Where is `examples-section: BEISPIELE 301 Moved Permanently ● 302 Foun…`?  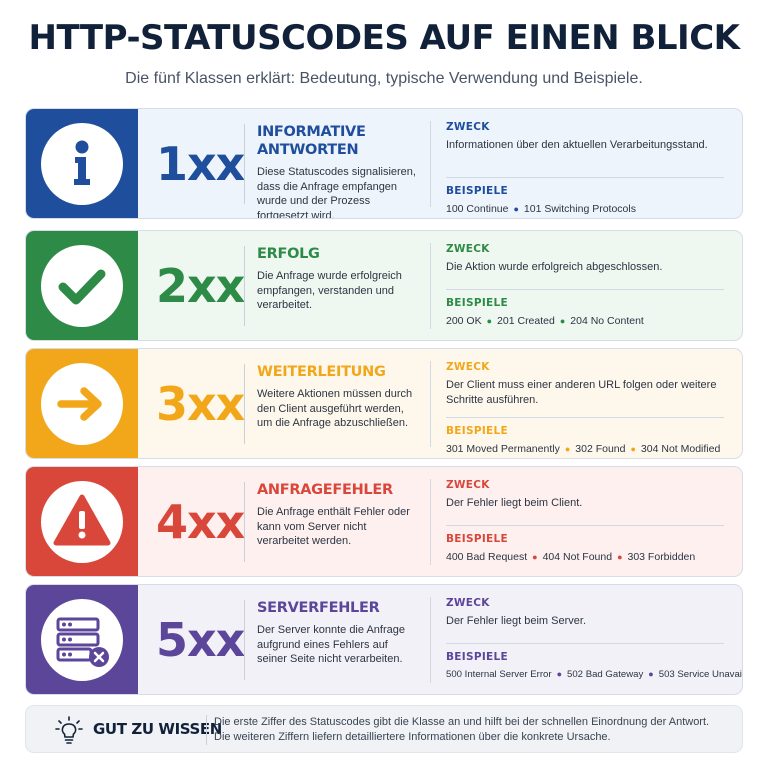 examples-section: BEISPIELE 301 Moved Permanently ● 302 Foun… is located at coordinates (593, 440).